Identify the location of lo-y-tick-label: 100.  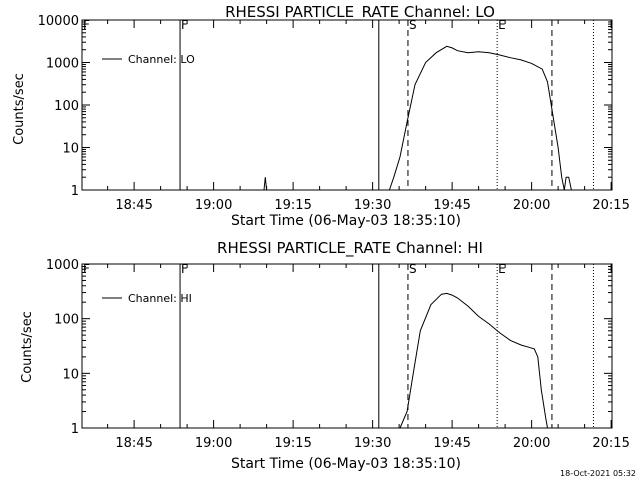
(66, 106).